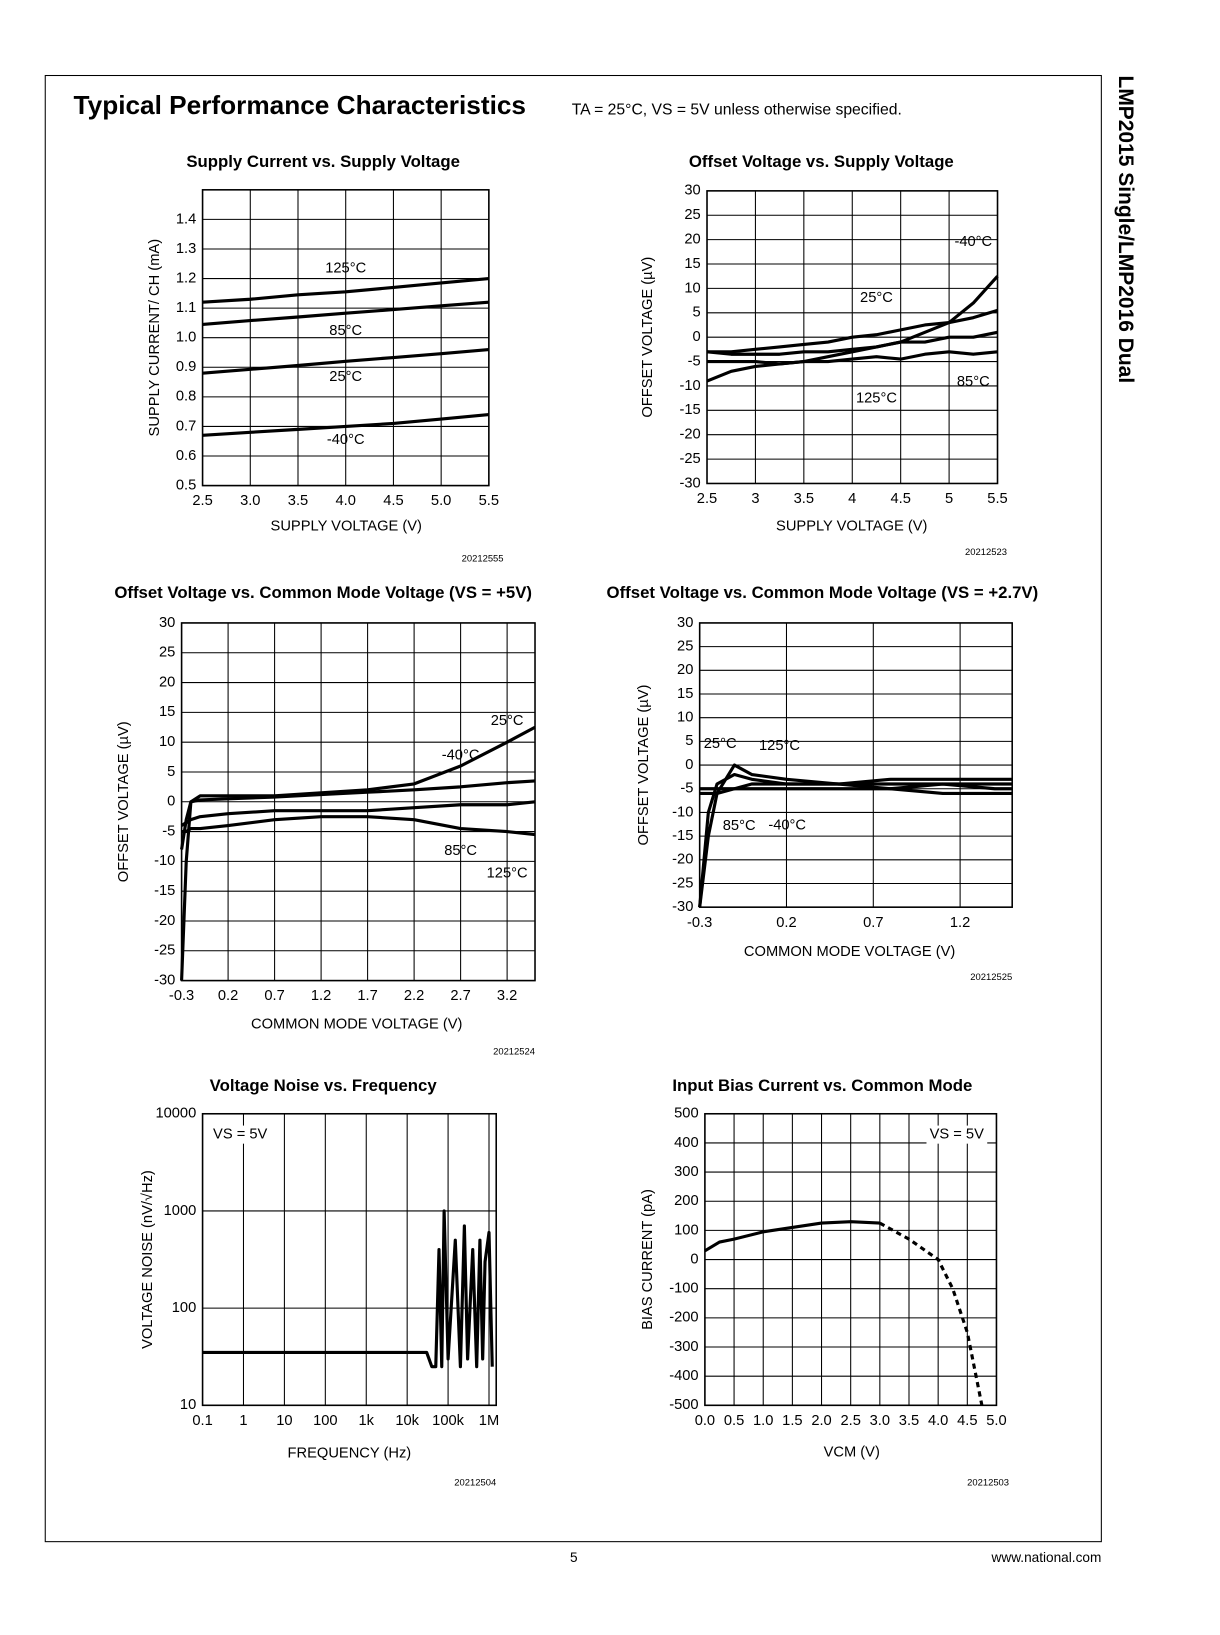  Describe the element at coordinates (175, 1114) in the screenshot. I see `y-tick-label: 10000` at that location.